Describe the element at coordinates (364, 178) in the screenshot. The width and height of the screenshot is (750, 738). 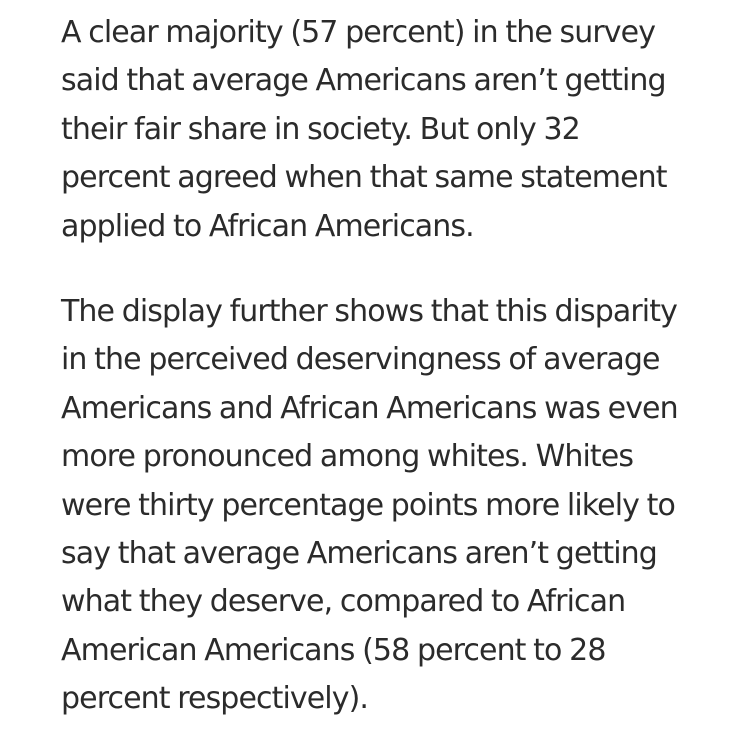
I see `text-line: percent agreed when that same statement` at that location.